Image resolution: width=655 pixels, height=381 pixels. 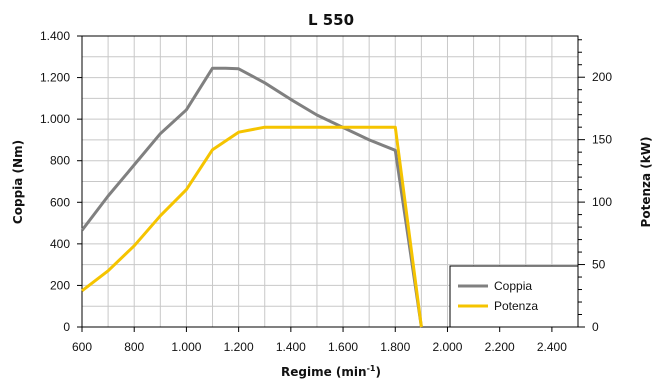 I want to click on x-tick-label: 1.200, so click(x=239, y=347).